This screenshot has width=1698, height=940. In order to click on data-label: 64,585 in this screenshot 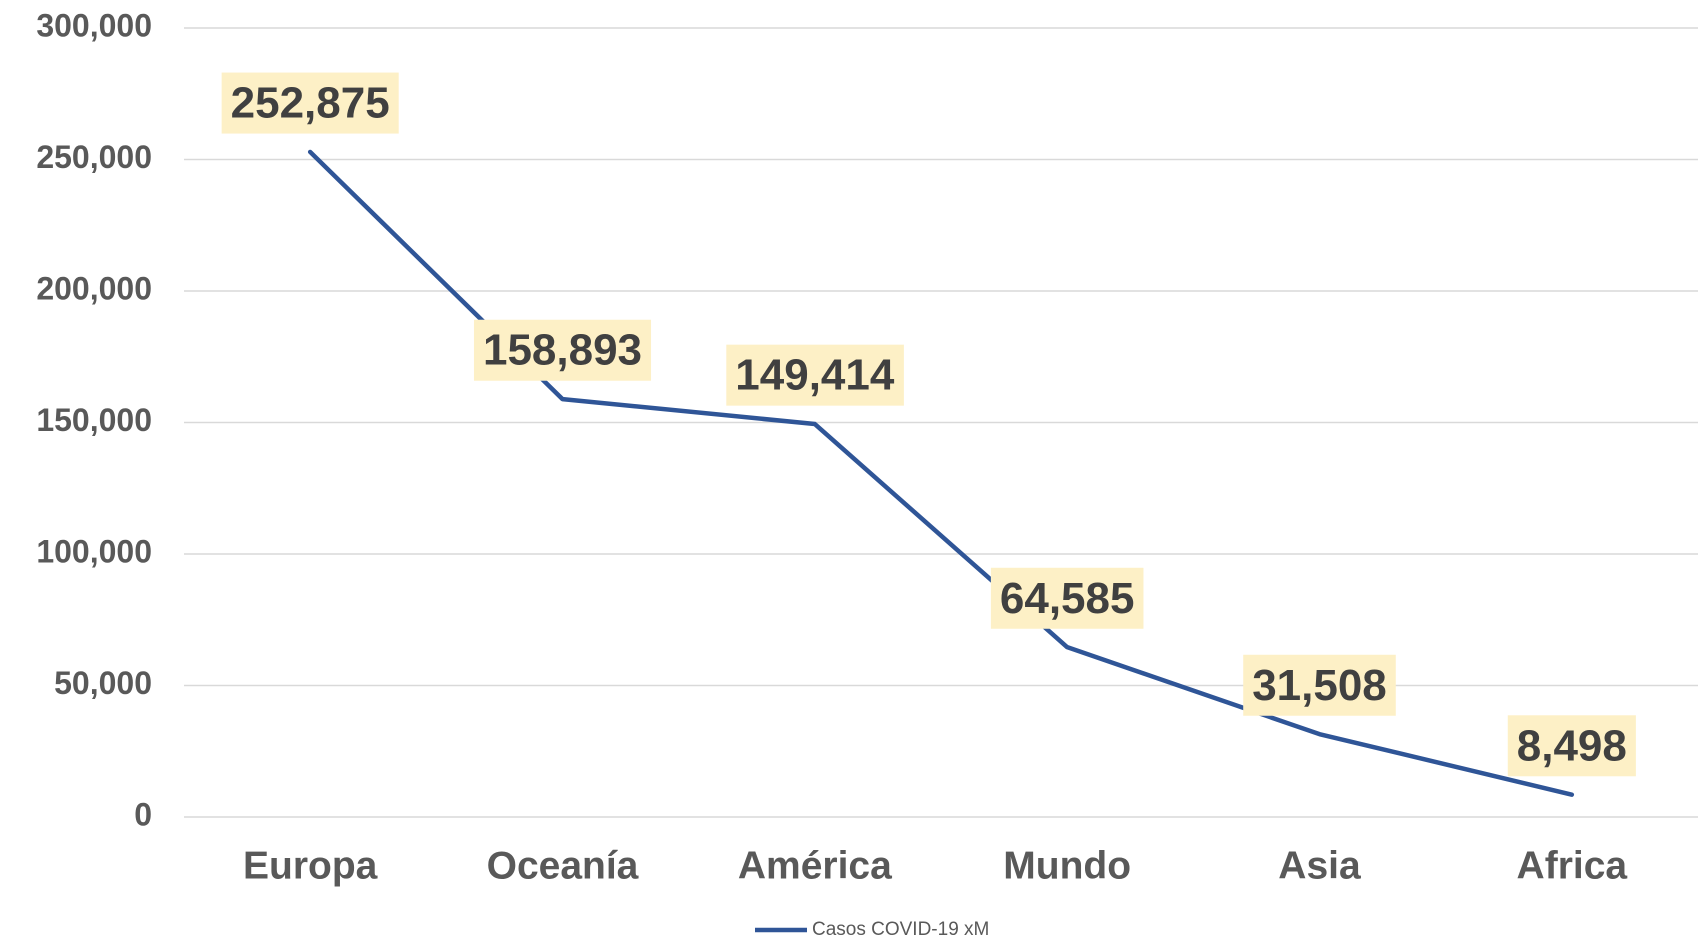, I will do `click(1067, 598)`.